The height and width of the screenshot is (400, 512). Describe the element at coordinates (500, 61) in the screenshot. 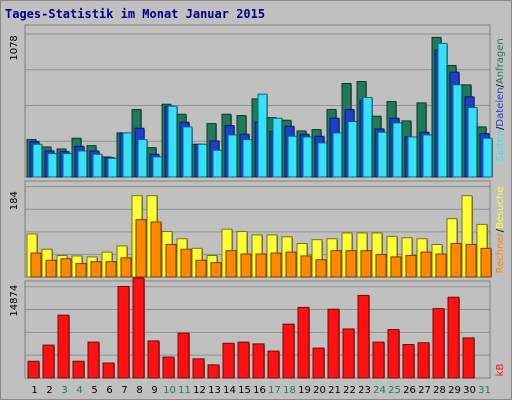

I see `legend-anfragen: Anfragen` at that location.